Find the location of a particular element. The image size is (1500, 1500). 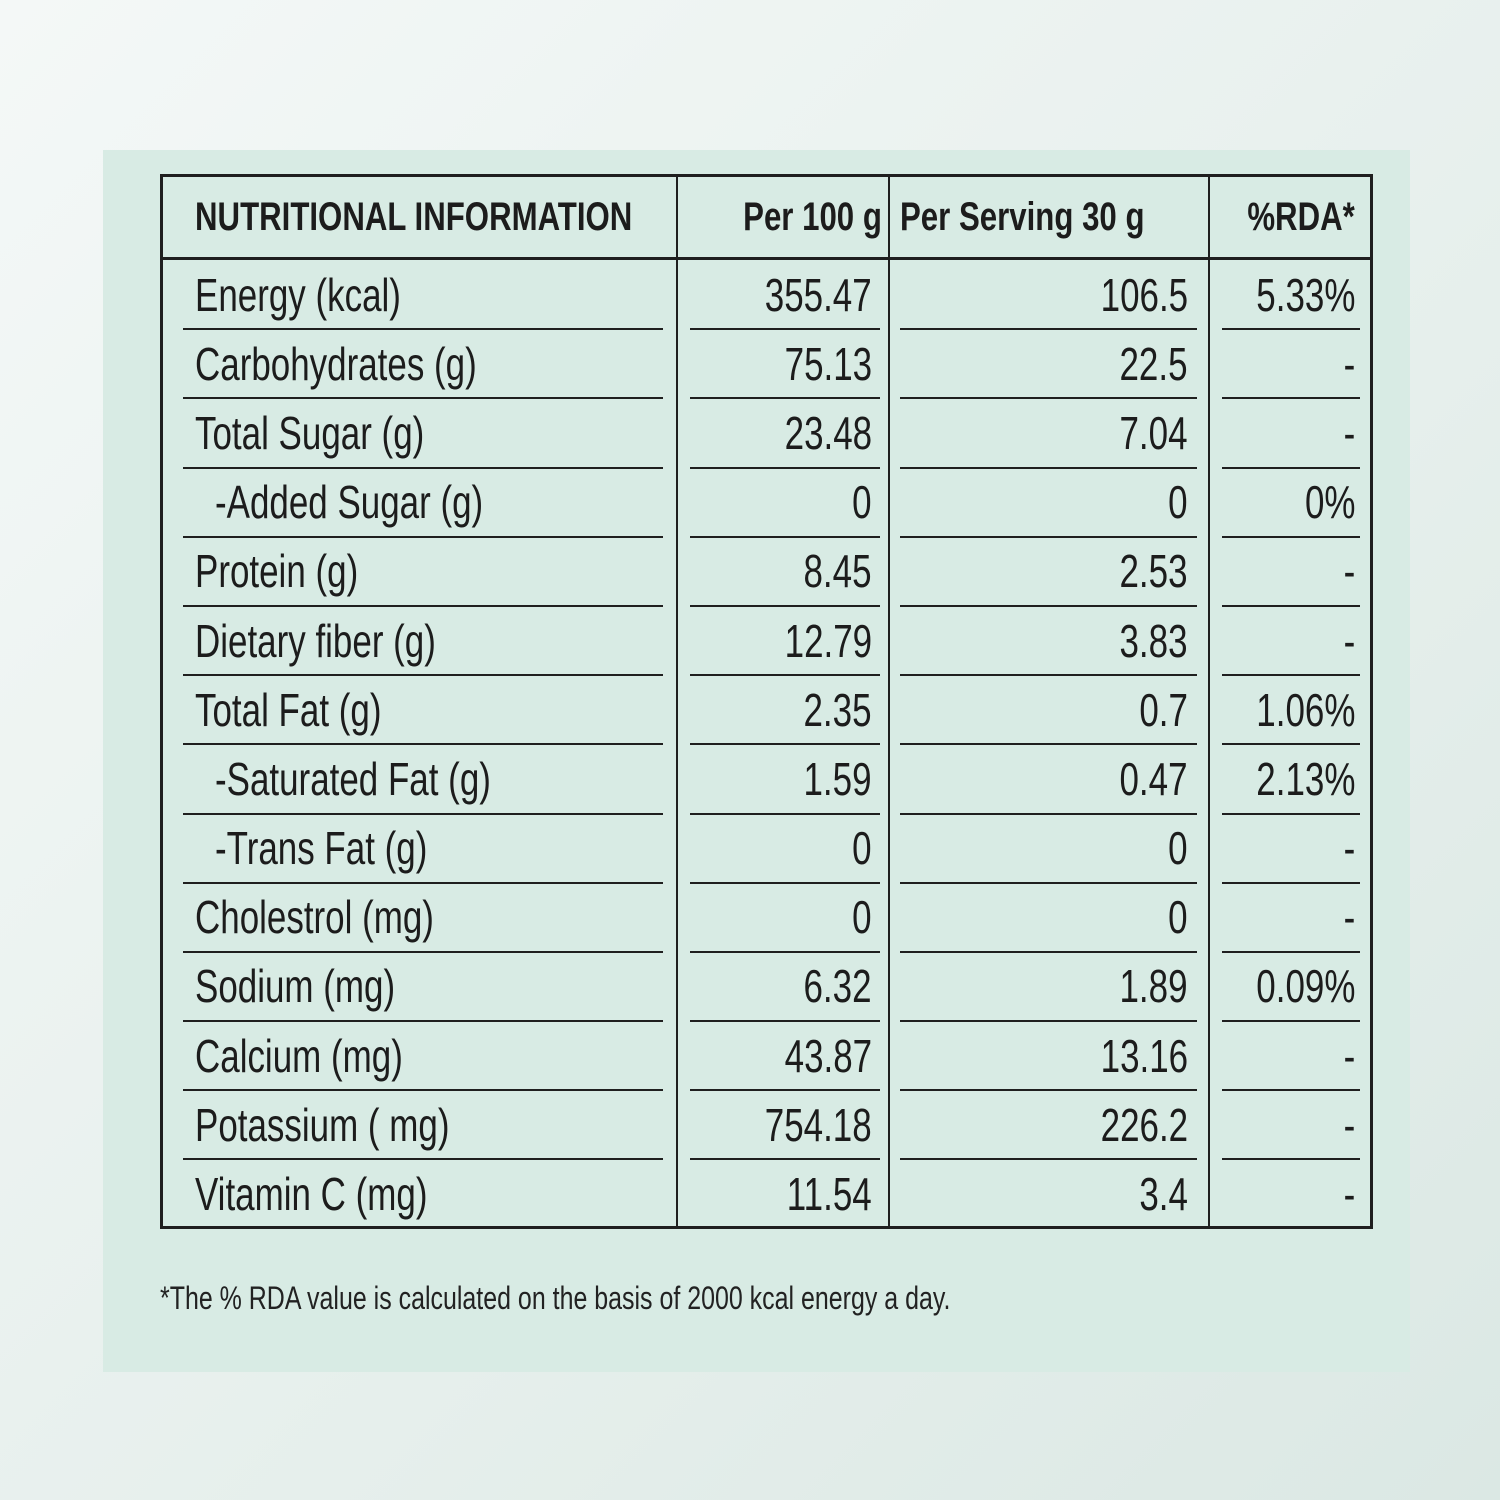

nutrient-cell: Carbohydrates (g) is located at coordinates (420, 363).